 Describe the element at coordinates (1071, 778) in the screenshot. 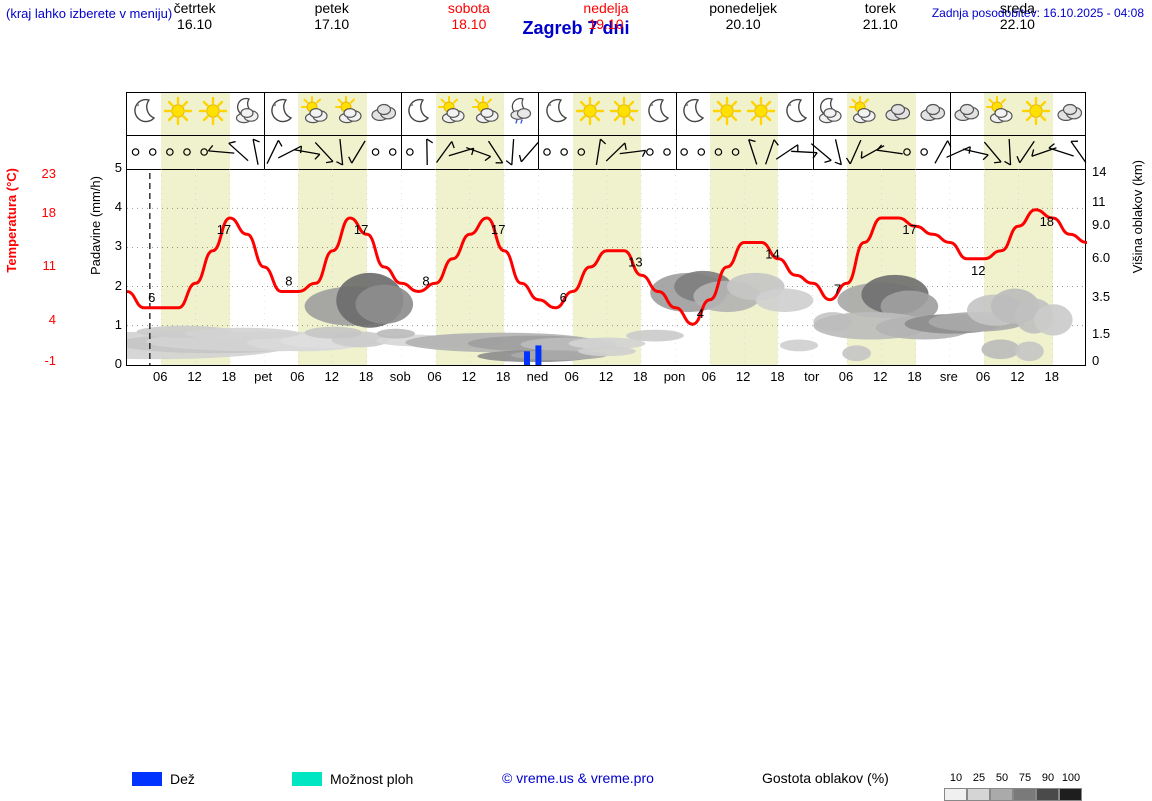

I see `cloud-scale-value: 100` at that location.